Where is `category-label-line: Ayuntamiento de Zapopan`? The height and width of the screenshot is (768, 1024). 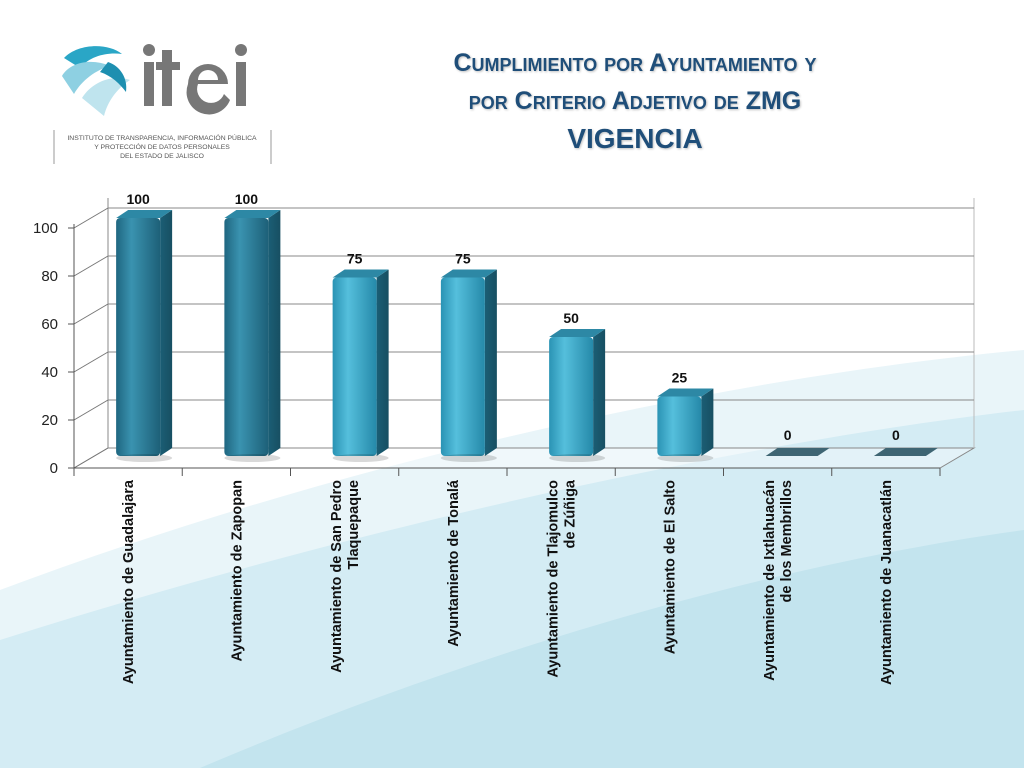
category-label-line: Ayuntamiento de Zapopan is located at coordinates (237, 571).